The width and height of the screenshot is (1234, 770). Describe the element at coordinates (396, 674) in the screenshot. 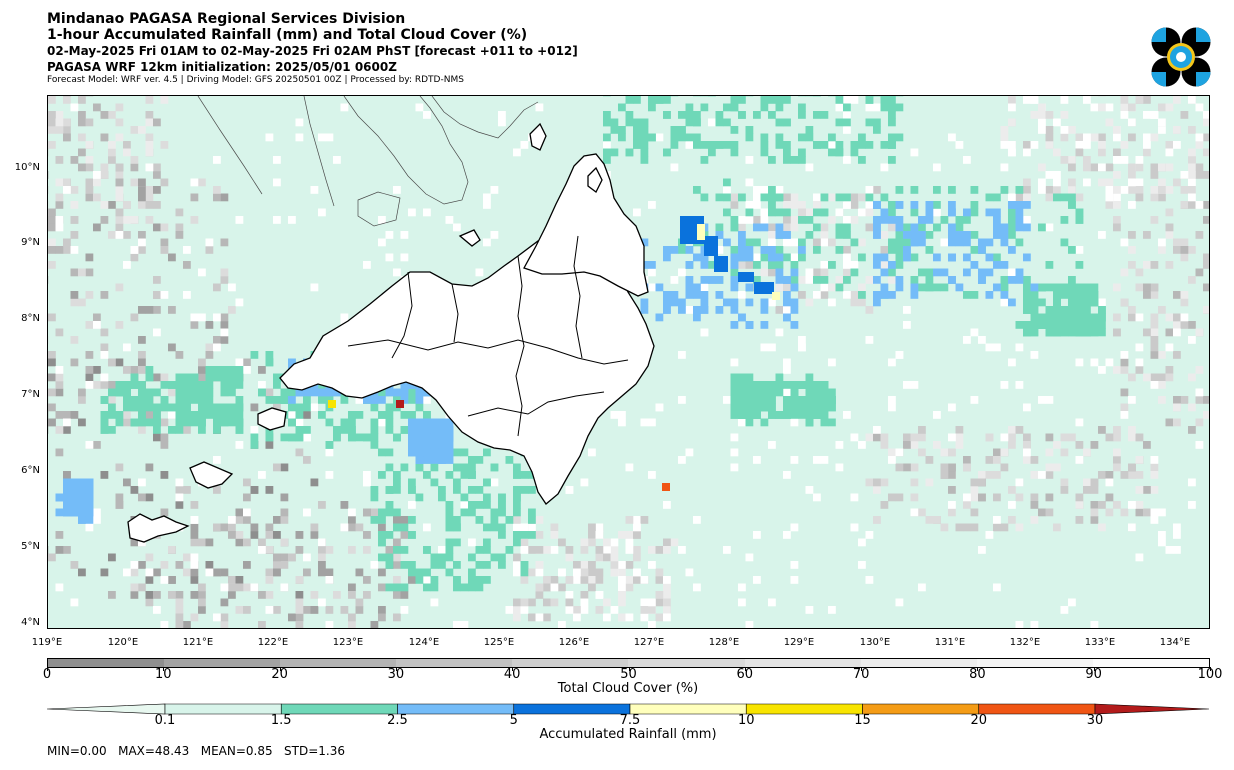

I see `cloud-colorbar-tick-label: 30` at that location.